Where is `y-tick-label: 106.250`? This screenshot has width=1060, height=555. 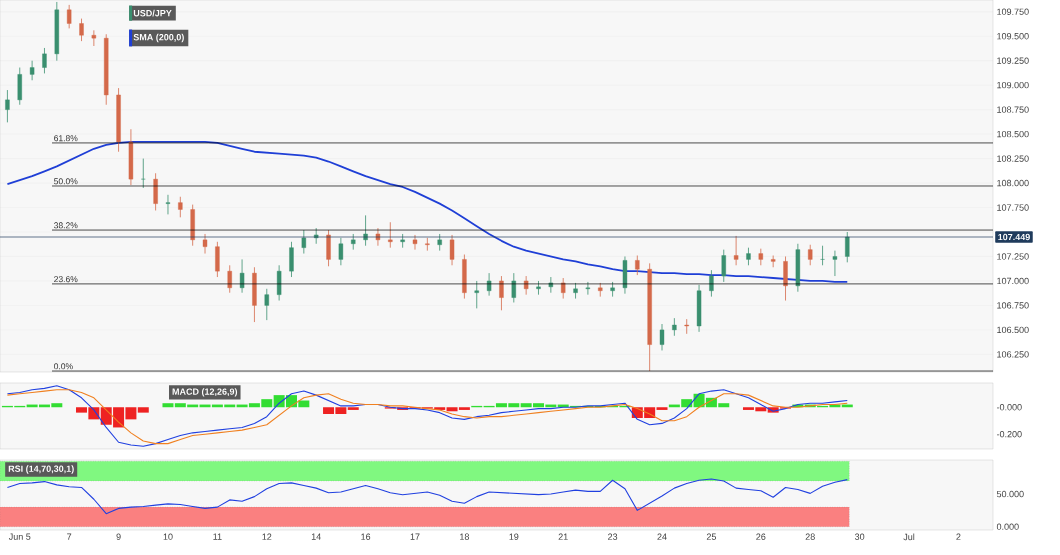
y-tick-label: 106.250 is located at coordinates (1013, 354).